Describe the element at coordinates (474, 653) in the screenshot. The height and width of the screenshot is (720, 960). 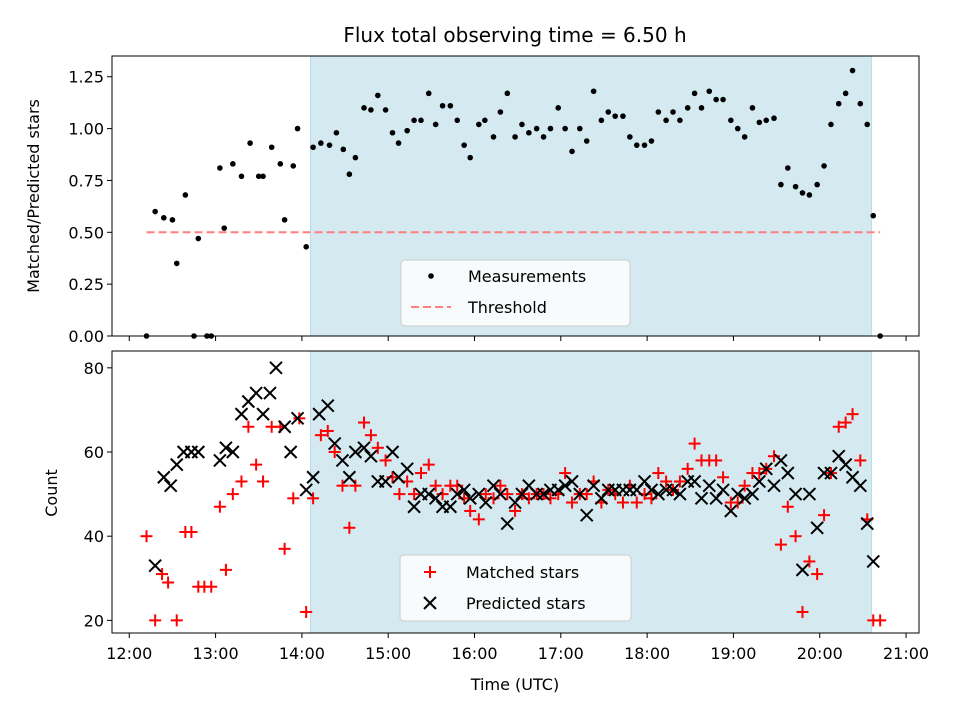
I see `x-tick-label: 16:00` at that location.